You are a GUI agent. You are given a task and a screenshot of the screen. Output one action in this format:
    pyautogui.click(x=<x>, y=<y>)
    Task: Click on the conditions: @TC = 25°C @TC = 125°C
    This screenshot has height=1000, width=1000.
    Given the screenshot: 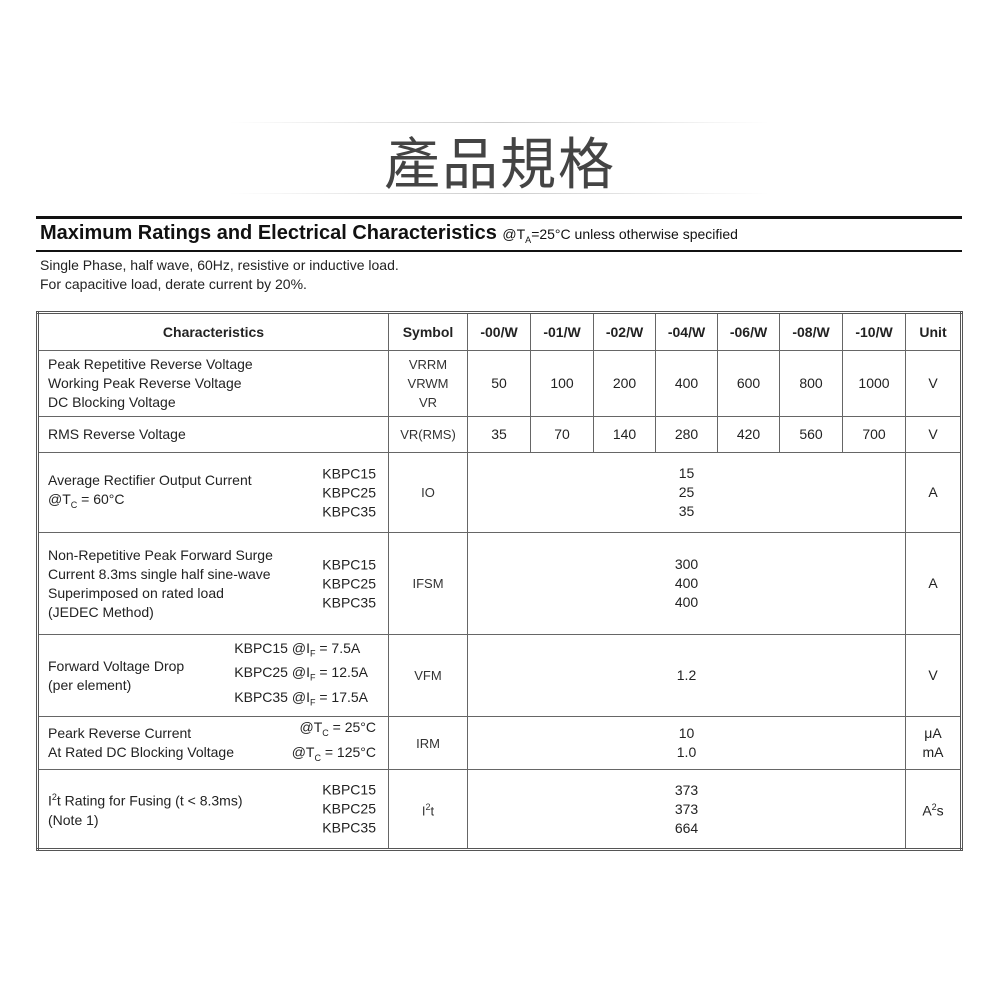 What is the action you would take?
    pyautogui.click(x=333, y=741)
    